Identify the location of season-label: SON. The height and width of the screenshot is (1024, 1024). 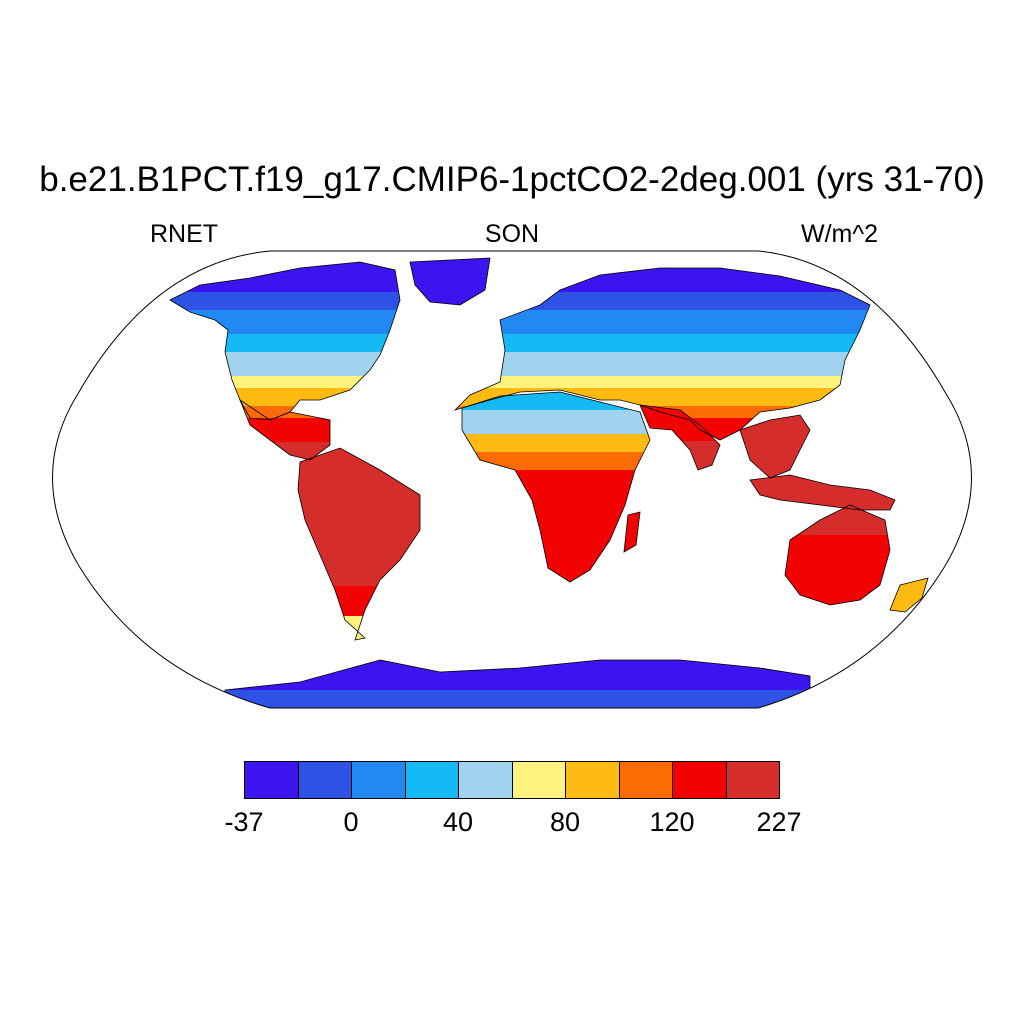
(512, 234).